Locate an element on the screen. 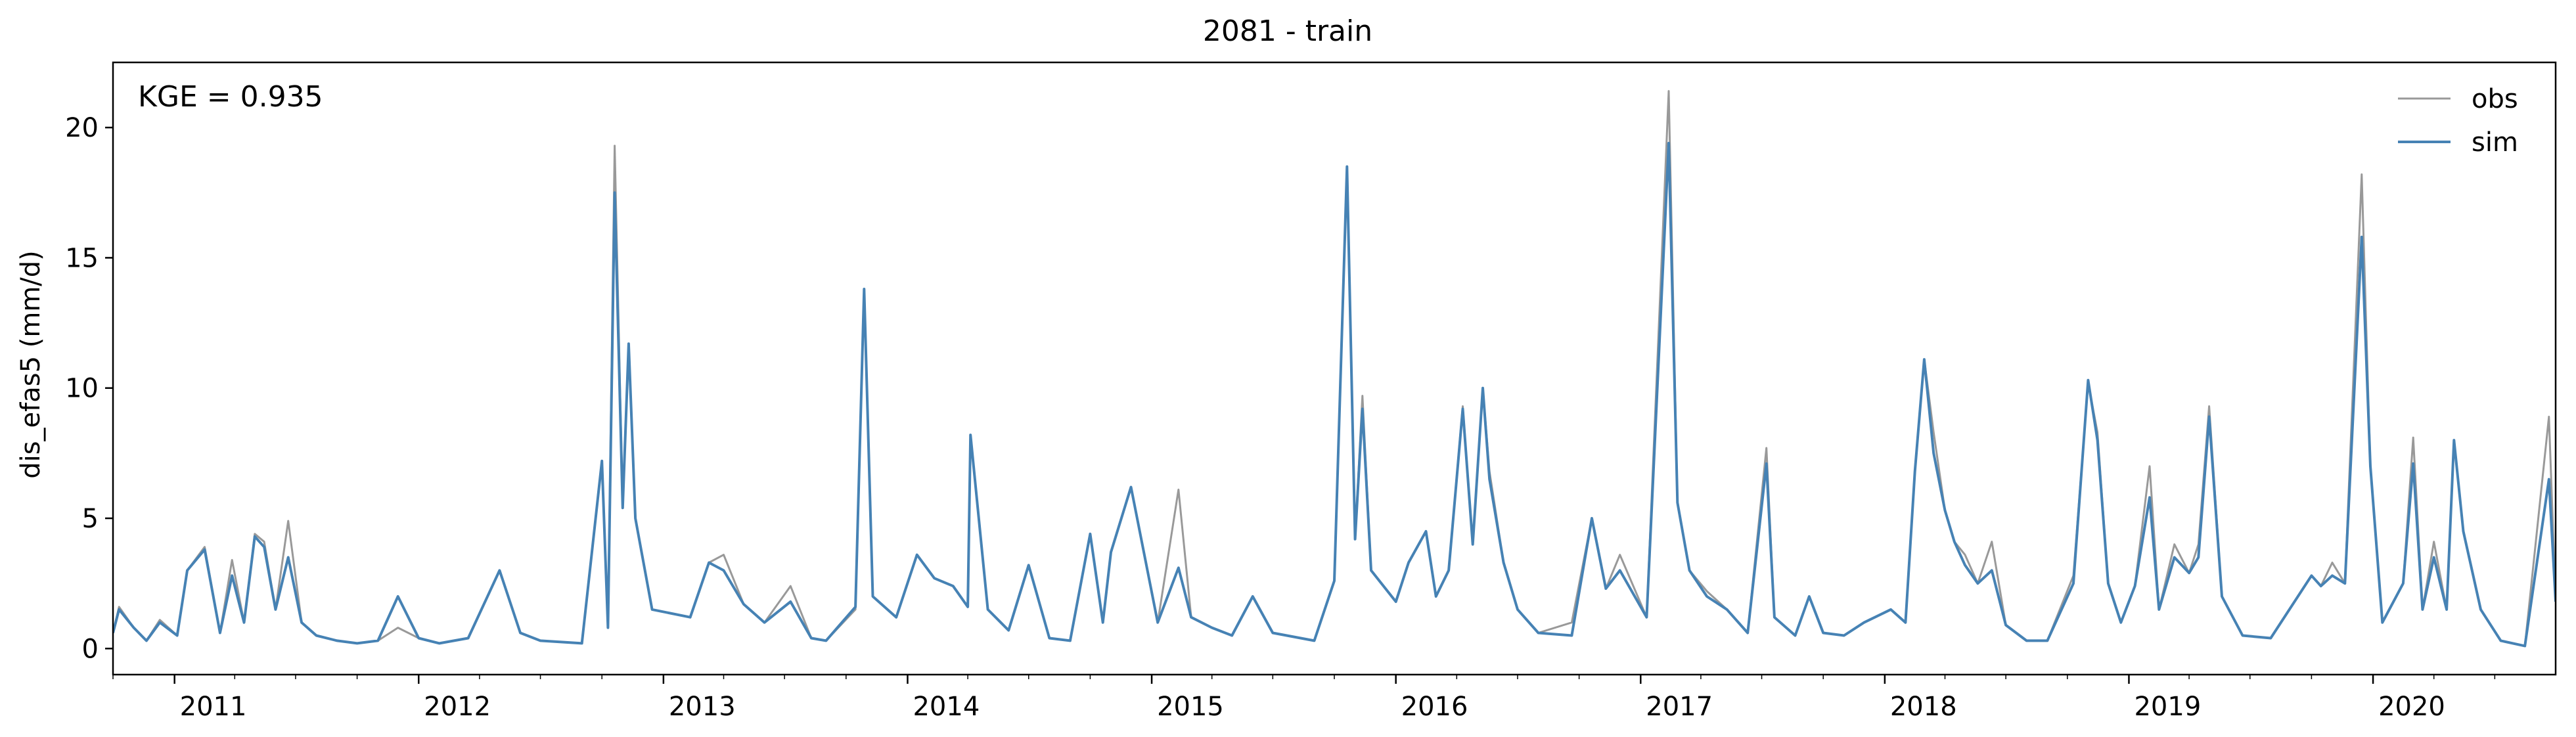  x-tick-label: 2016 is located at coordinates (1434, 707).